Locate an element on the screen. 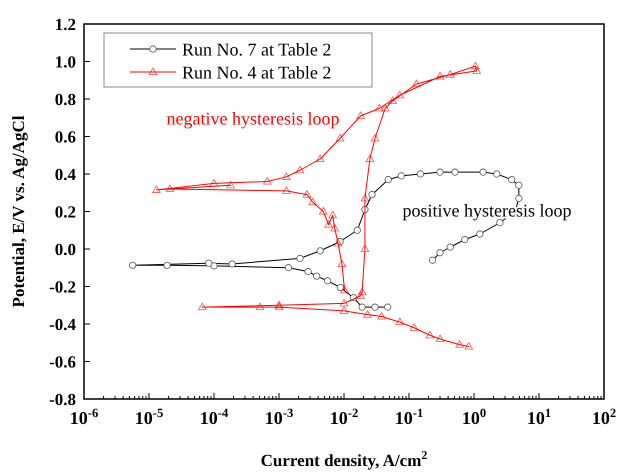 The width and height of the screenshot is (631, 473). annotation: negative hysteresis loop is located at coordinates (253, 118).